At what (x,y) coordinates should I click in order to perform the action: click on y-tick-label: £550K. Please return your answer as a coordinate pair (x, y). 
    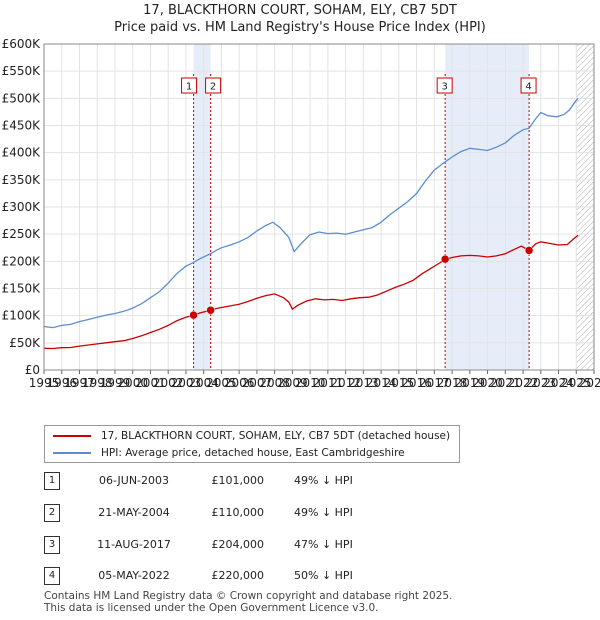
    Looking at the image, I should click on (22, 71).